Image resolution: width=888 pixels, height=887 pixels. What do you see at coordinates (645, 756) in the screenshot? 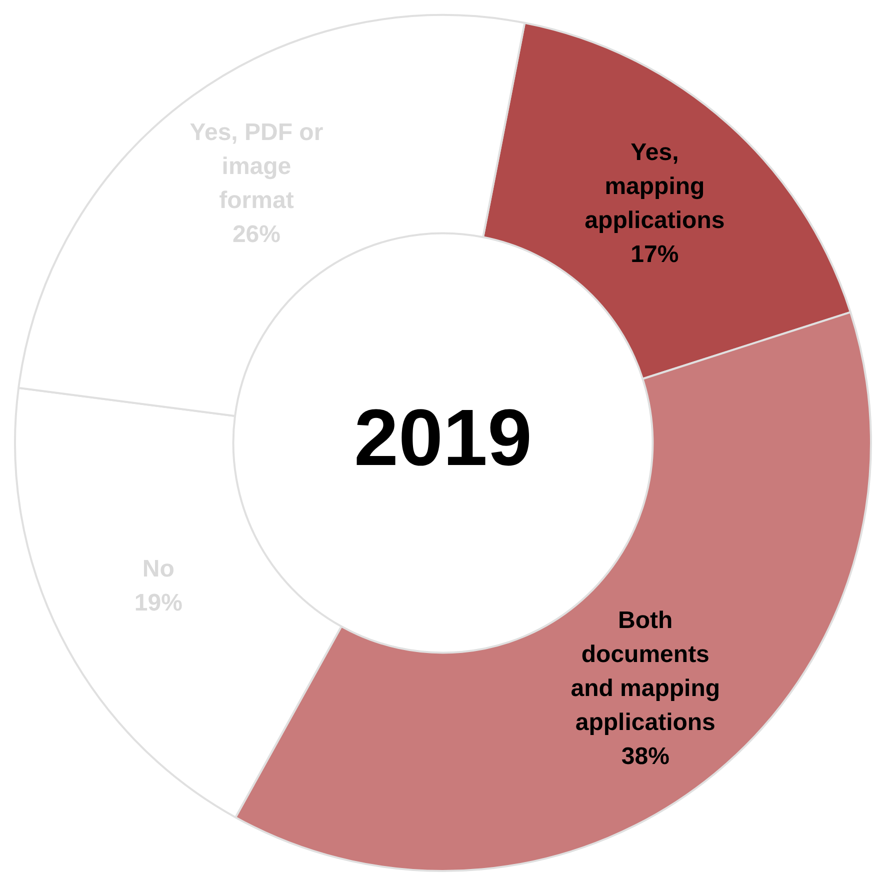
I see `data-label: 38%` at bounding box center [645, 756].